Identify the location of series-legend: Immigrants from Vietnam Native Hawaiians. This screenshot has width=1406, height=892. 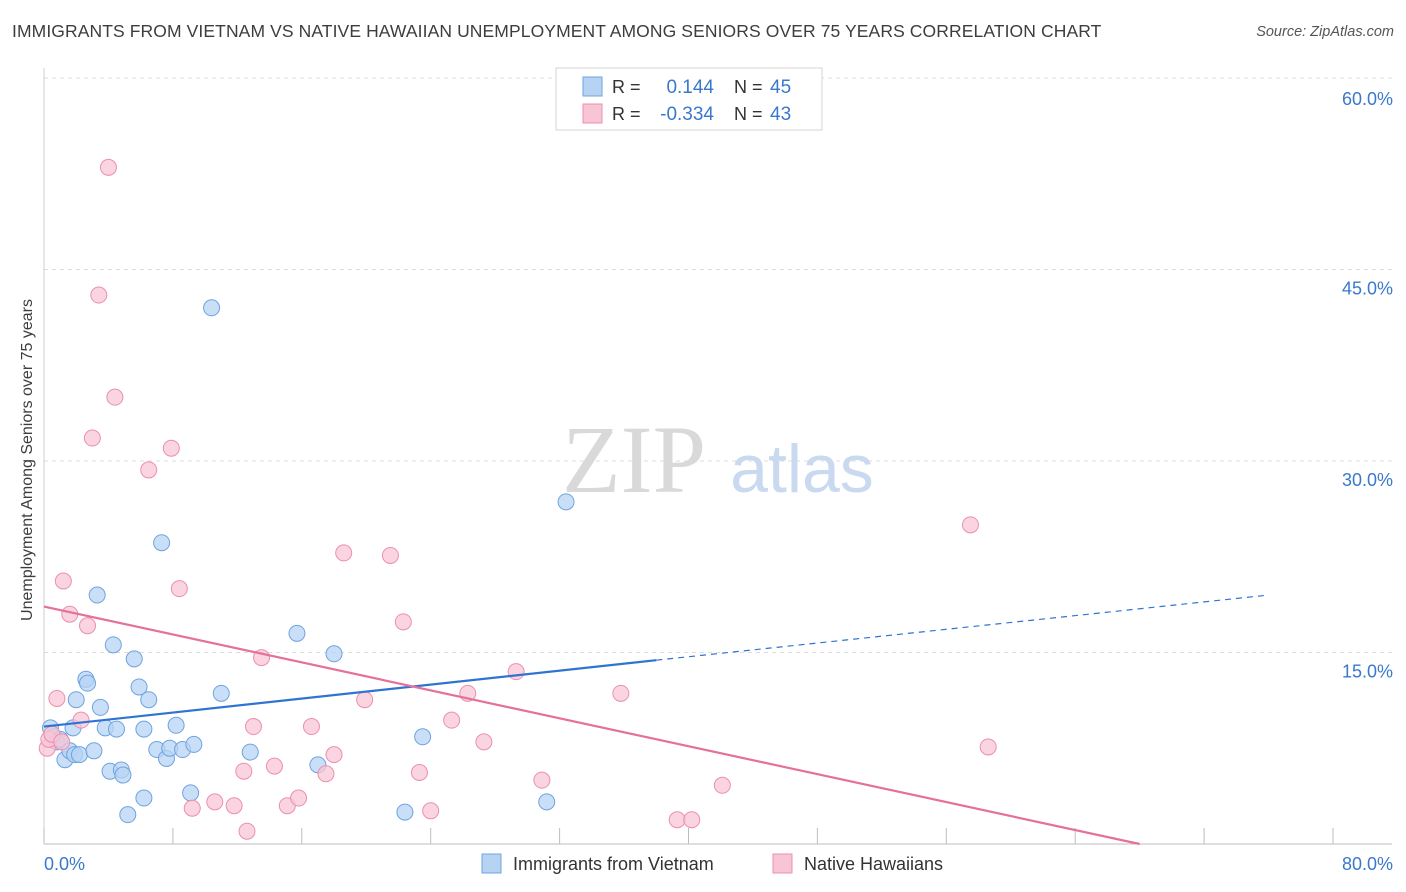
(712, 863).